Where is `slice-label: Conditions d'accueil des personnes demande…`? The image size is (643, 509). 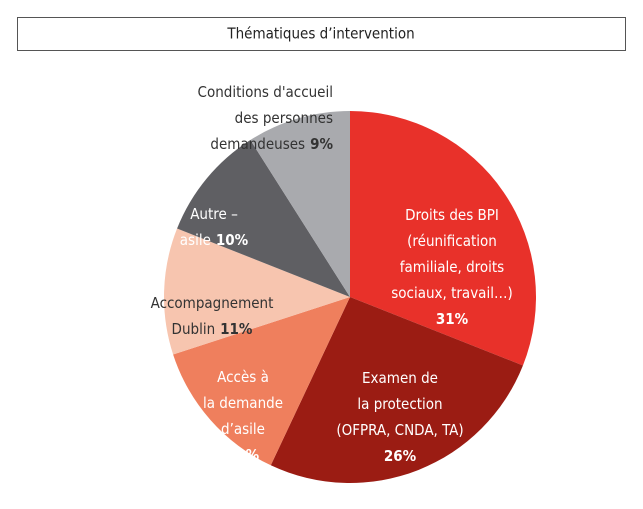 slice-label: Conditions d'accueil des personnes demande… is located at coordinates (266, 118).